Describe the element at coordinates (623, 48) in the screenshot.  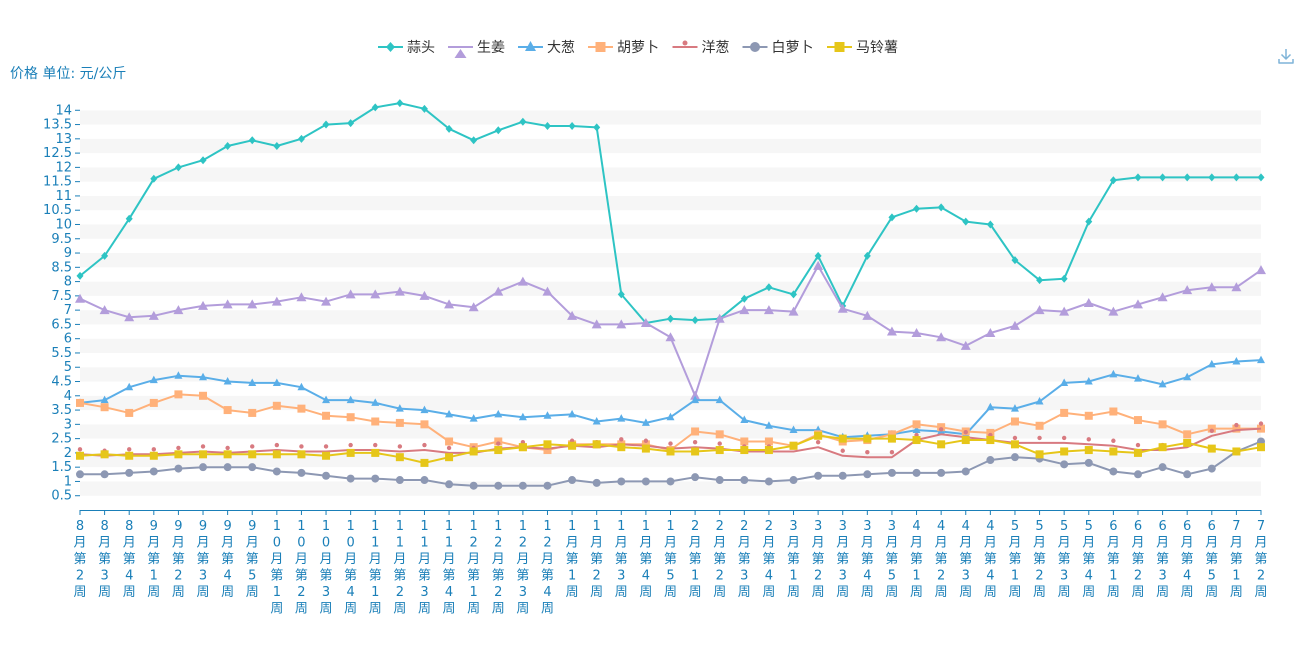
I see `legend-item: 胡萝卜` at that location.